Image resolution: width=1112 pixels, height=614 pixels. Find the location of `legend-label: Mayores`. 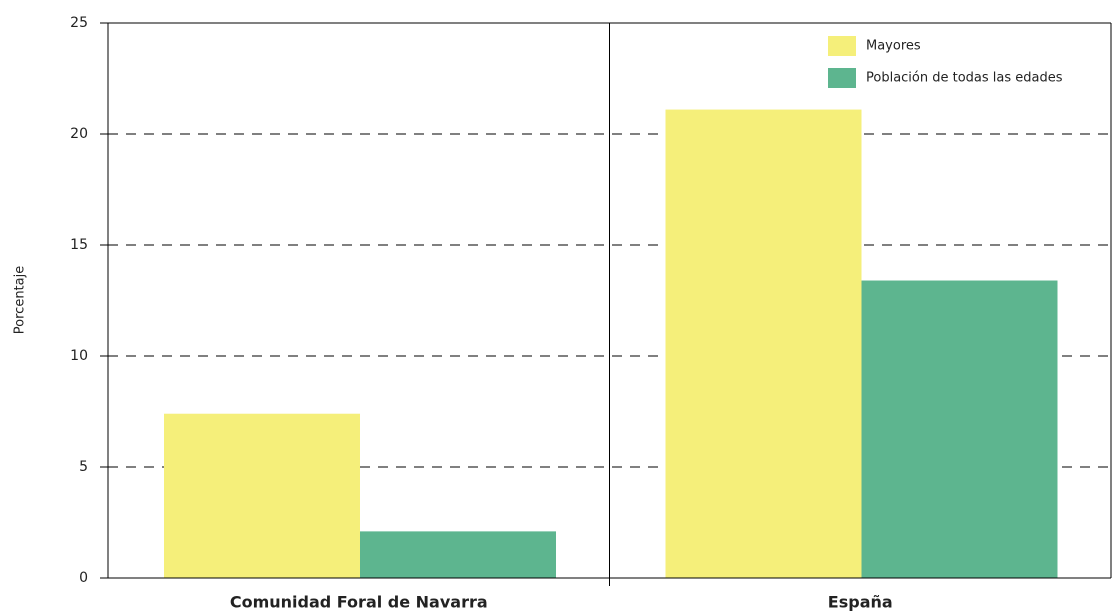

legend-label: Mayores is located at coordinates (893, 46).